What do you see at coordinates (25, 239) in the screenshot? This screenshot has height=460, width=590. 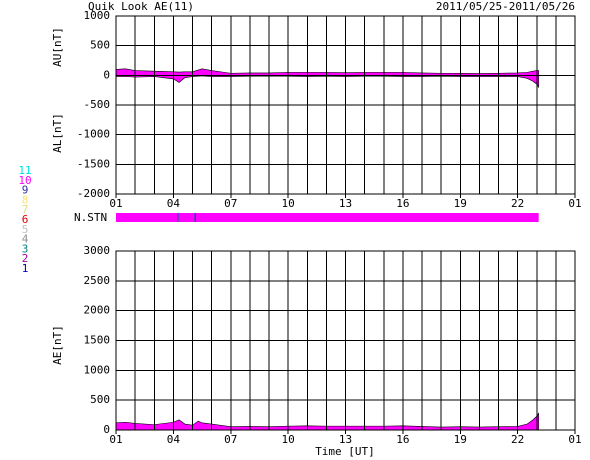 I see `legend-entry: 4` at bounding box center [25, 239].